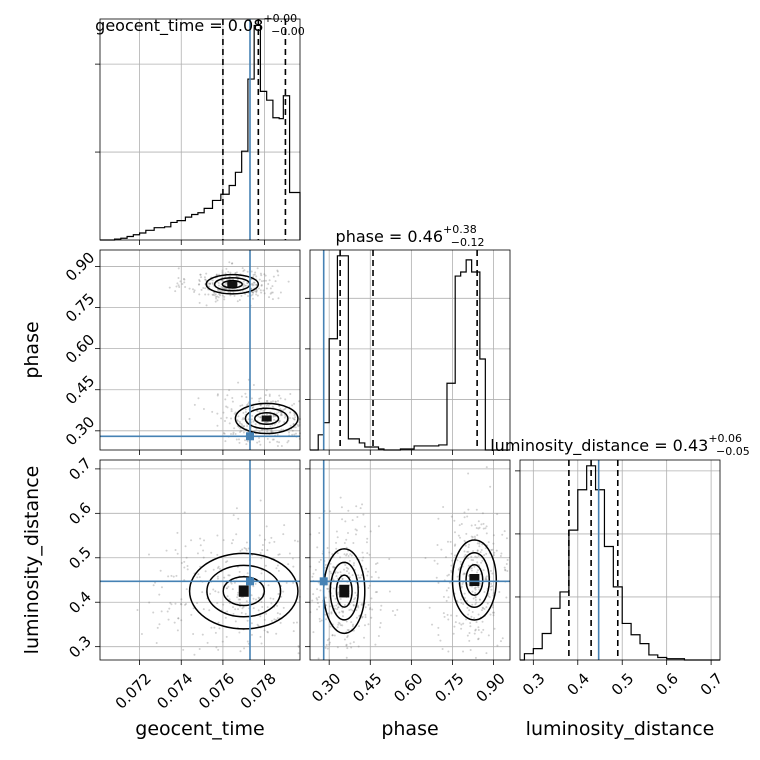 This screenshot has height=760, width=760. What do you see at coordinates (200, 129) in the screenshot?
I see `panel-frame` at bounding box center [200, 129].